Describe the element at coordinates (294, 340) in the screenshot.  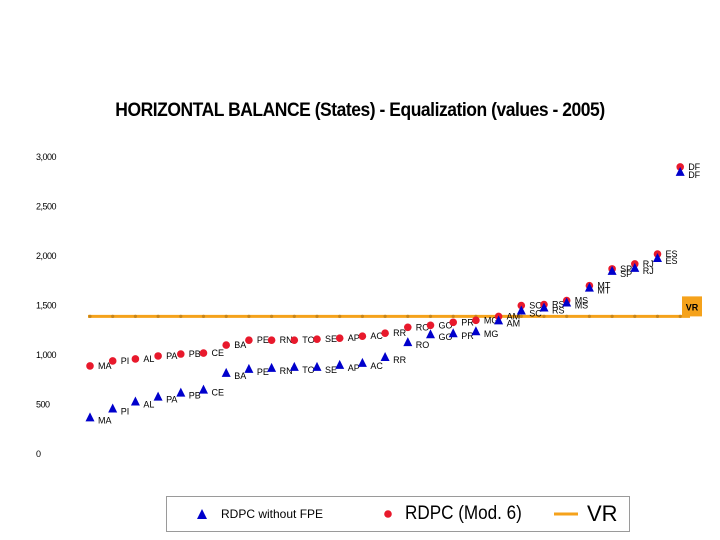
I see `rdpc-mod6-point-to` at that location.